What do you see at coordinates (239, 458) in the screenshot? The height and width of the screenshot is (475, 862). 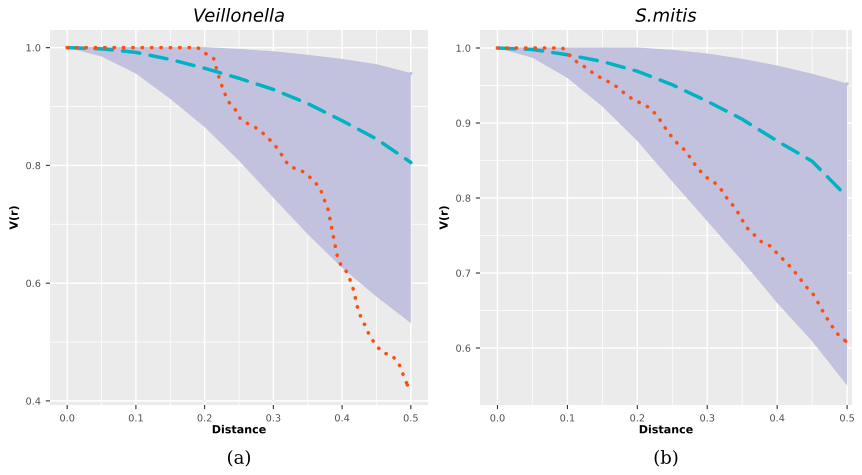 I see `text: (a)` at bounding box center [239, 458].